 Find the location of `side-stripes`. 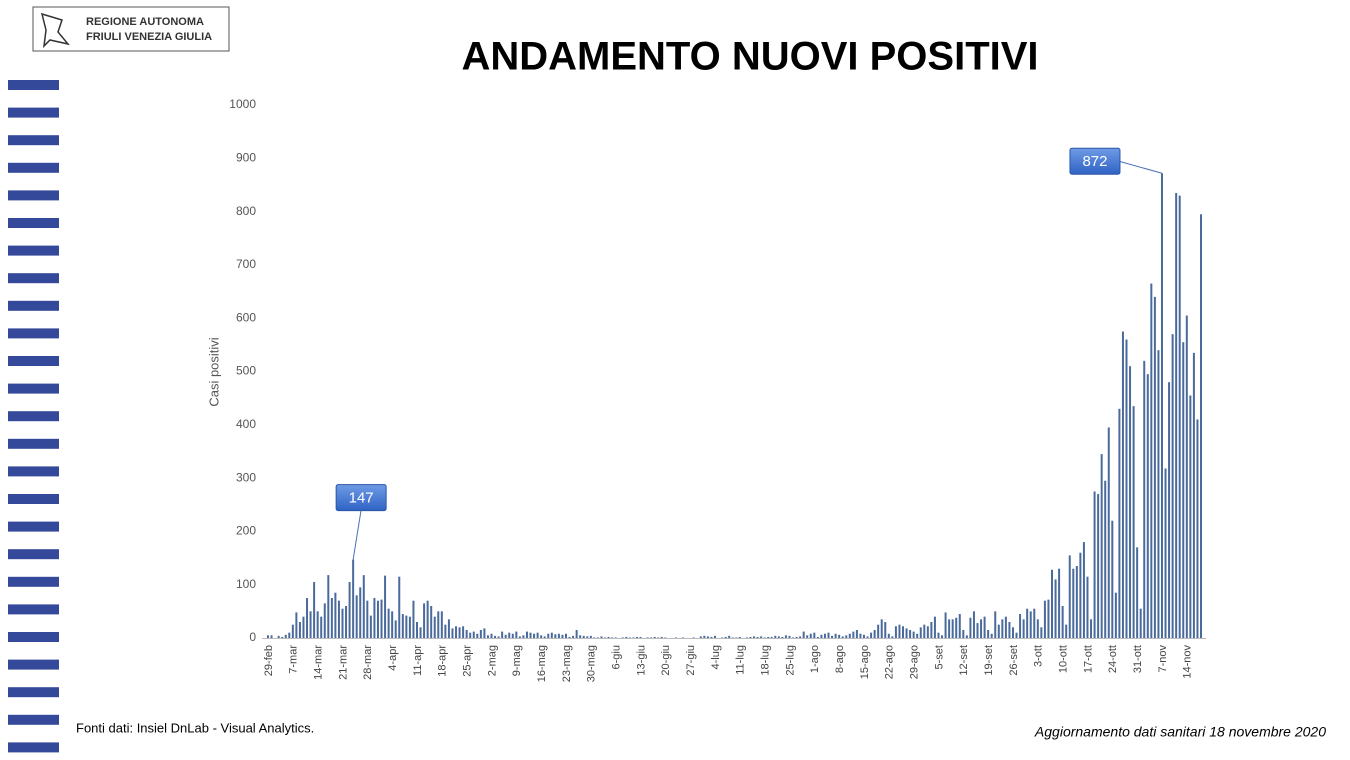

side-stripes is located at coordinates (33, 416).